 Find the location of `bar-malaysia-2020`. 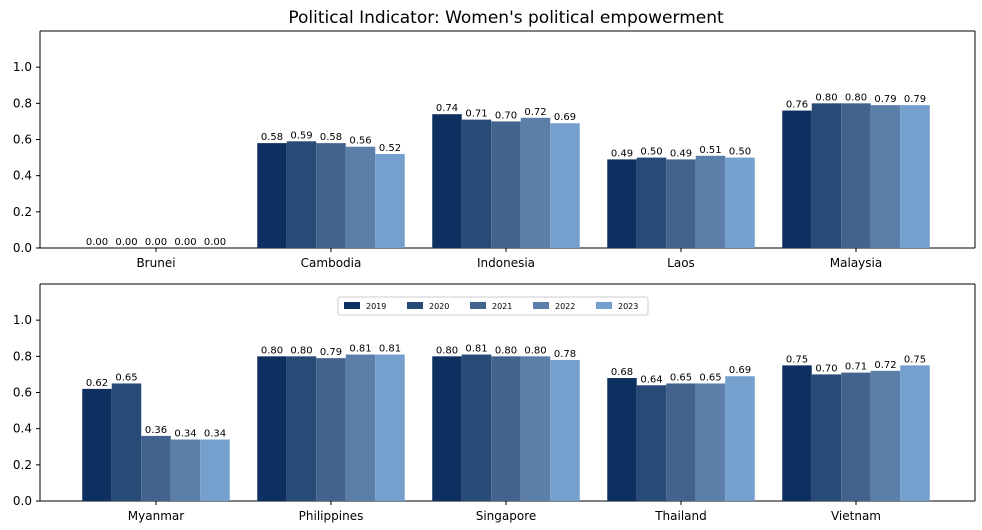

bar-malaysia-2020 is located at coordinates (826, 175).